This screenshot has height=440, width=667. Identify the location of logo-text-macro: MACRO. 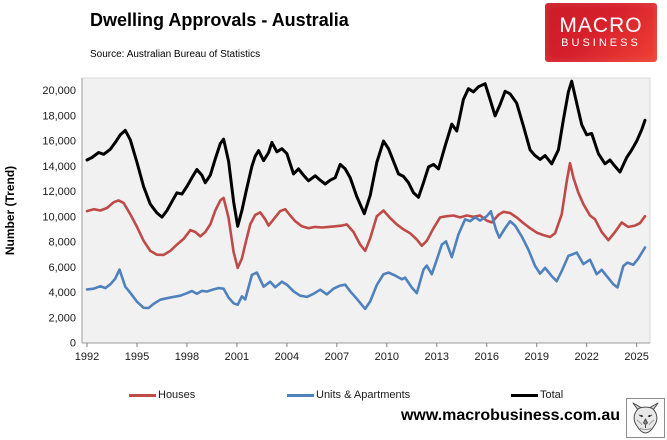
(601, 25).